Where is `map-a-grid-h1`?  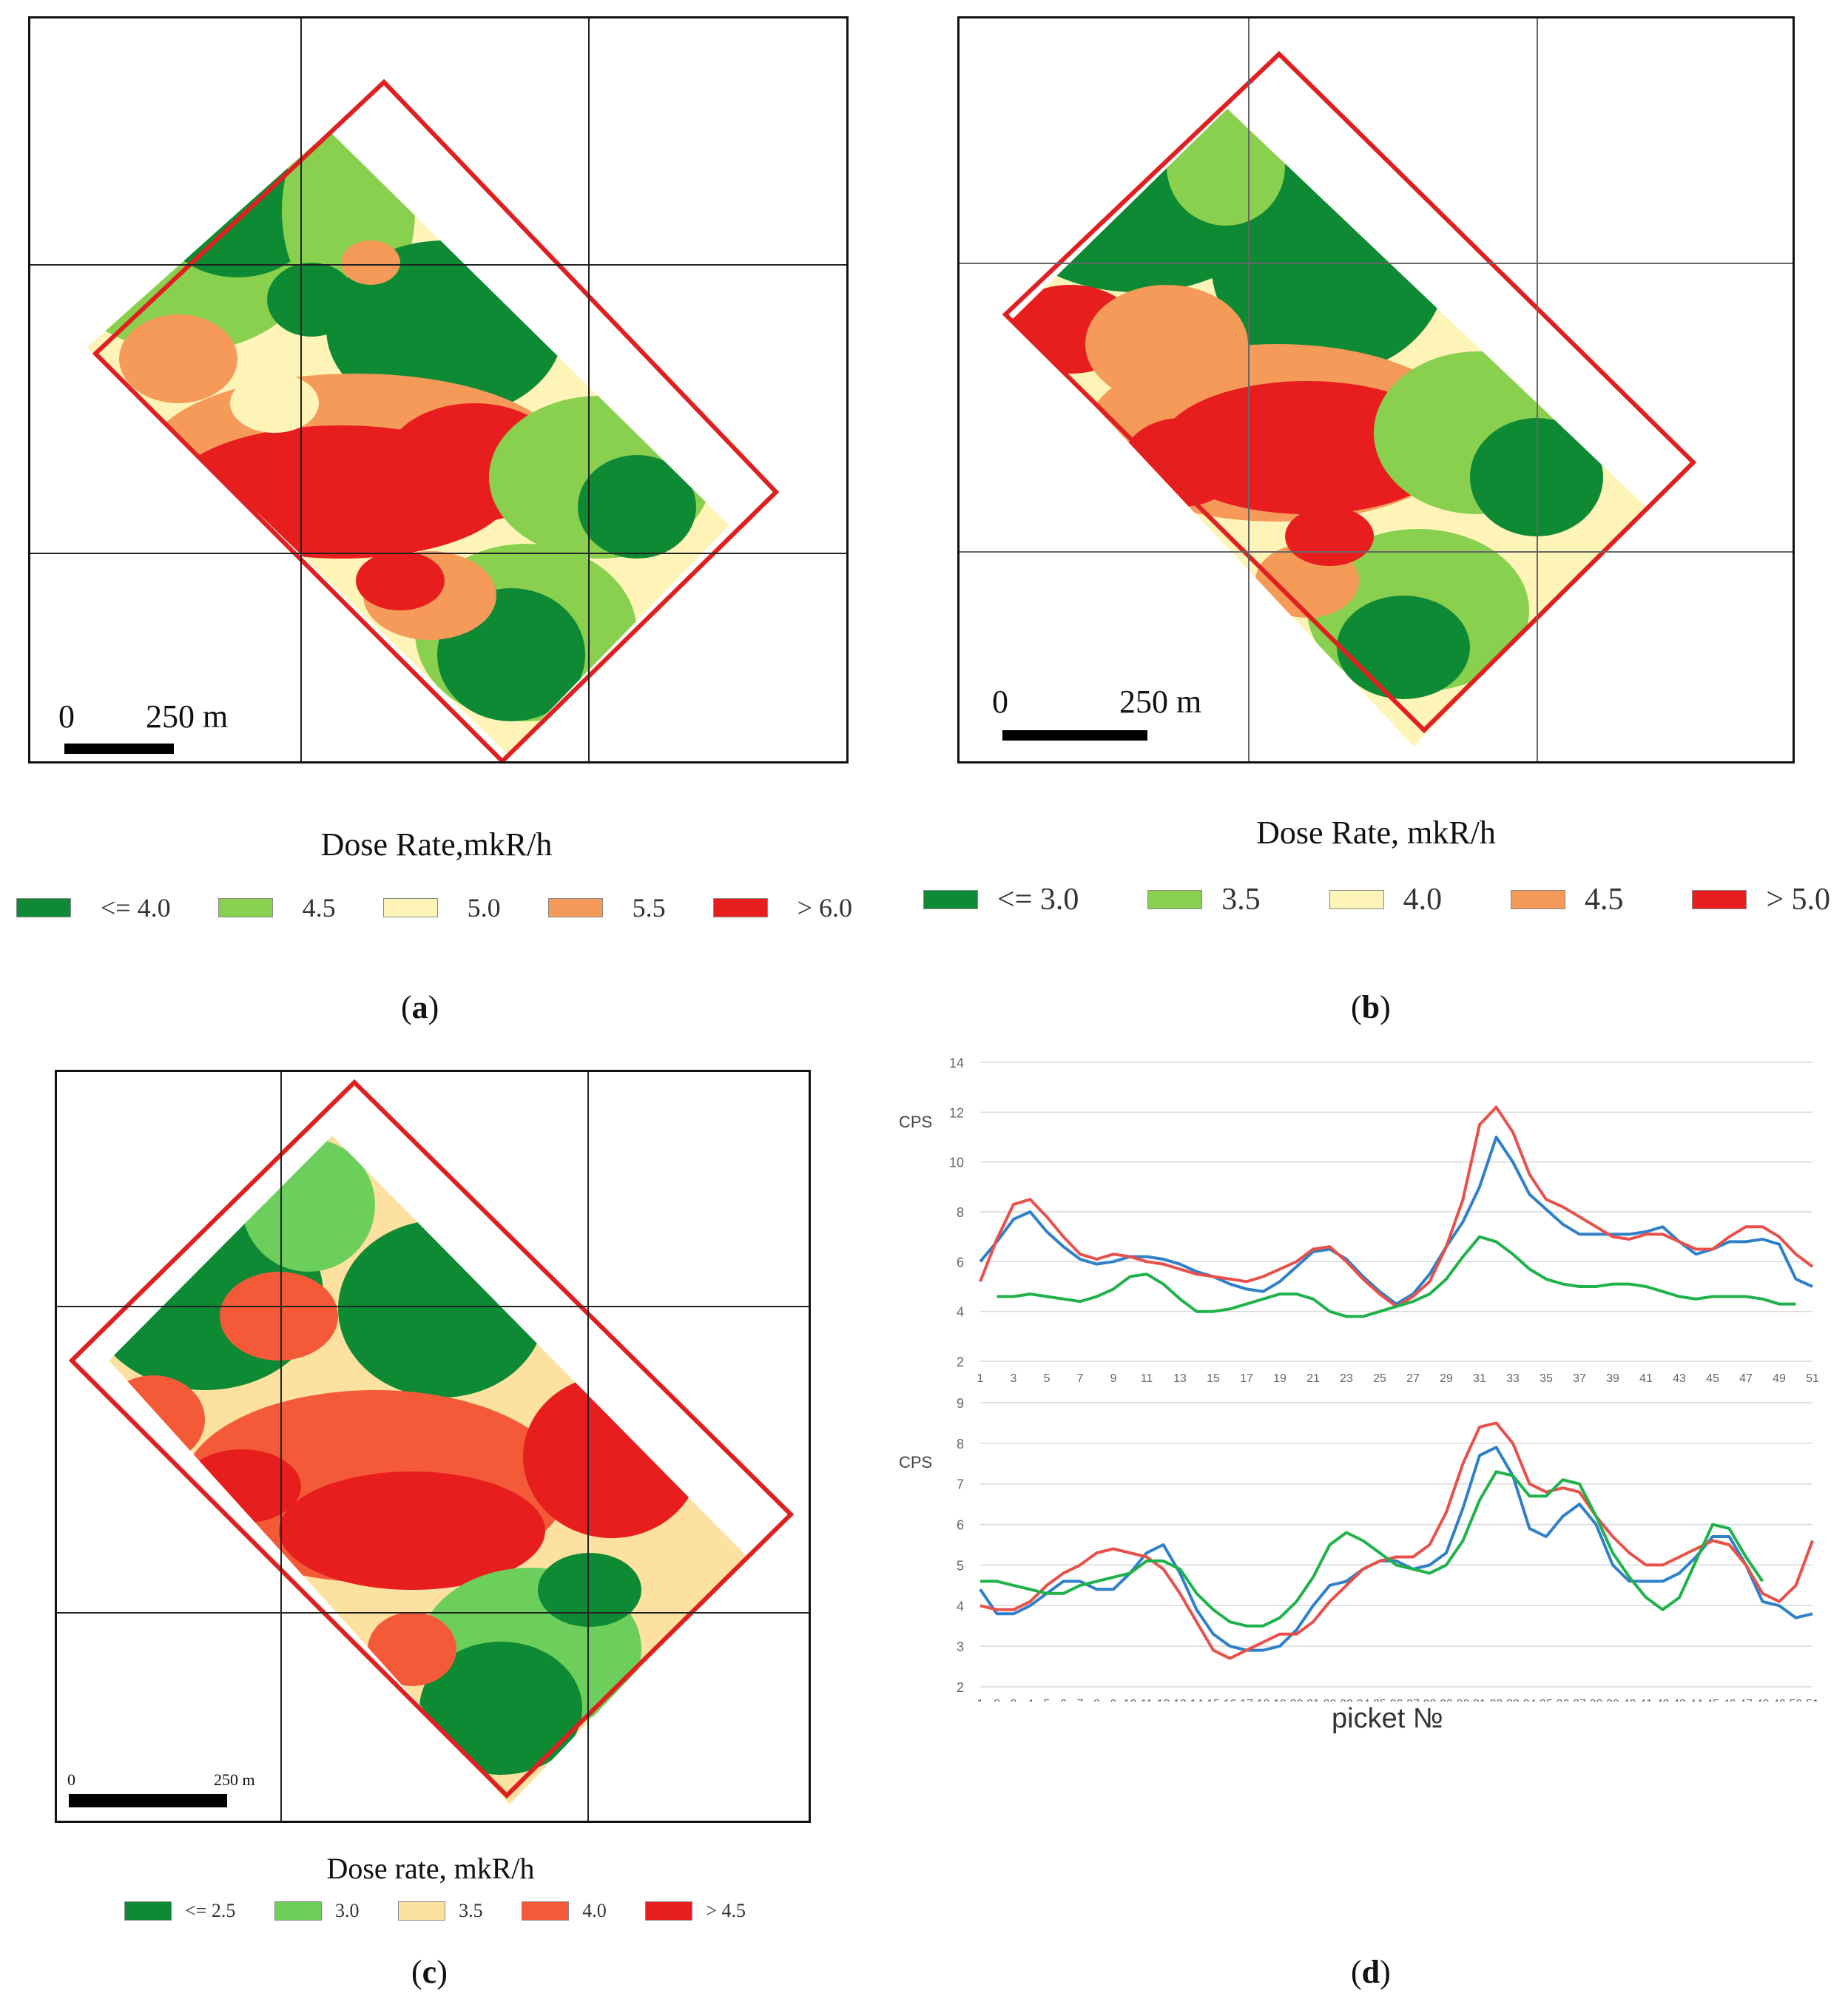 map-a-grid-h1 is located at coordinates (438, 265).